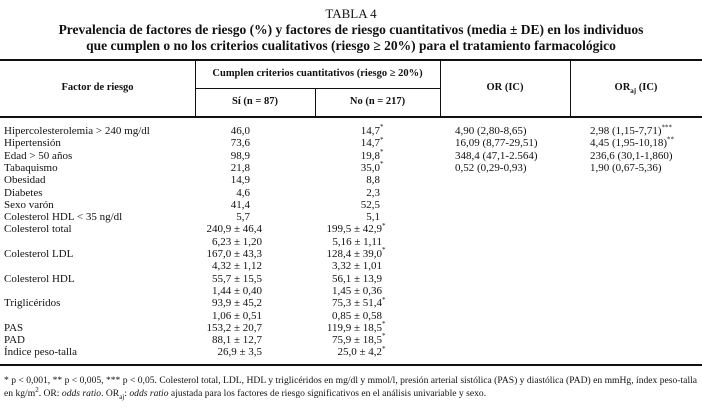 The width and height of the screenshot is (702, 417). What do you see at coordinates (356, 315) in the screenshot?
I see `cell-no: 0,85 ± 0,58` at bounding box center [356, 315].